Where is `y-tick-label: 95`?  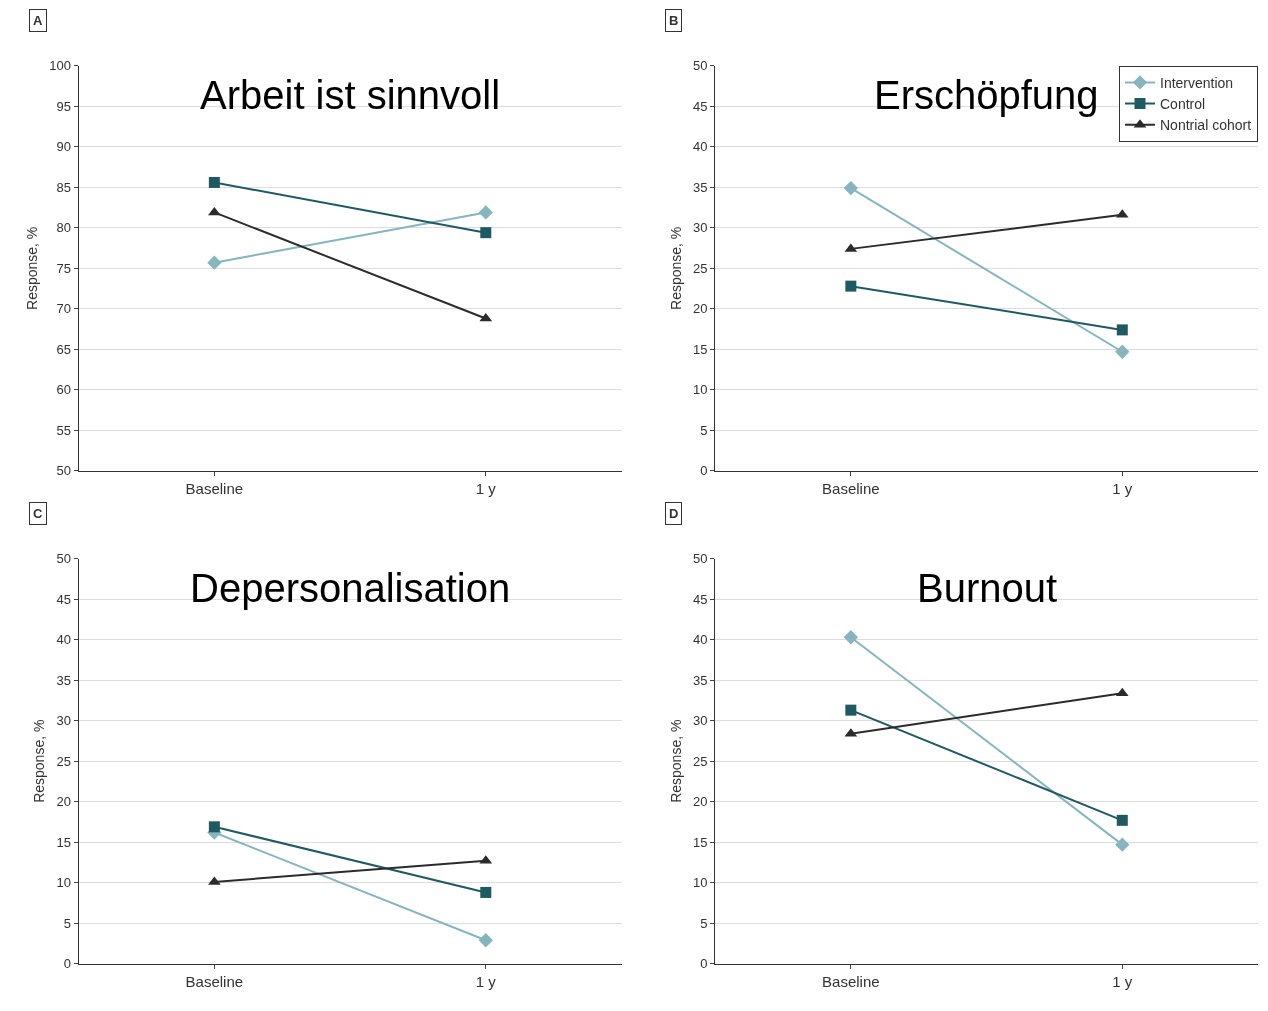
y-tick-label: 95 is located at coordinates (64, 106).